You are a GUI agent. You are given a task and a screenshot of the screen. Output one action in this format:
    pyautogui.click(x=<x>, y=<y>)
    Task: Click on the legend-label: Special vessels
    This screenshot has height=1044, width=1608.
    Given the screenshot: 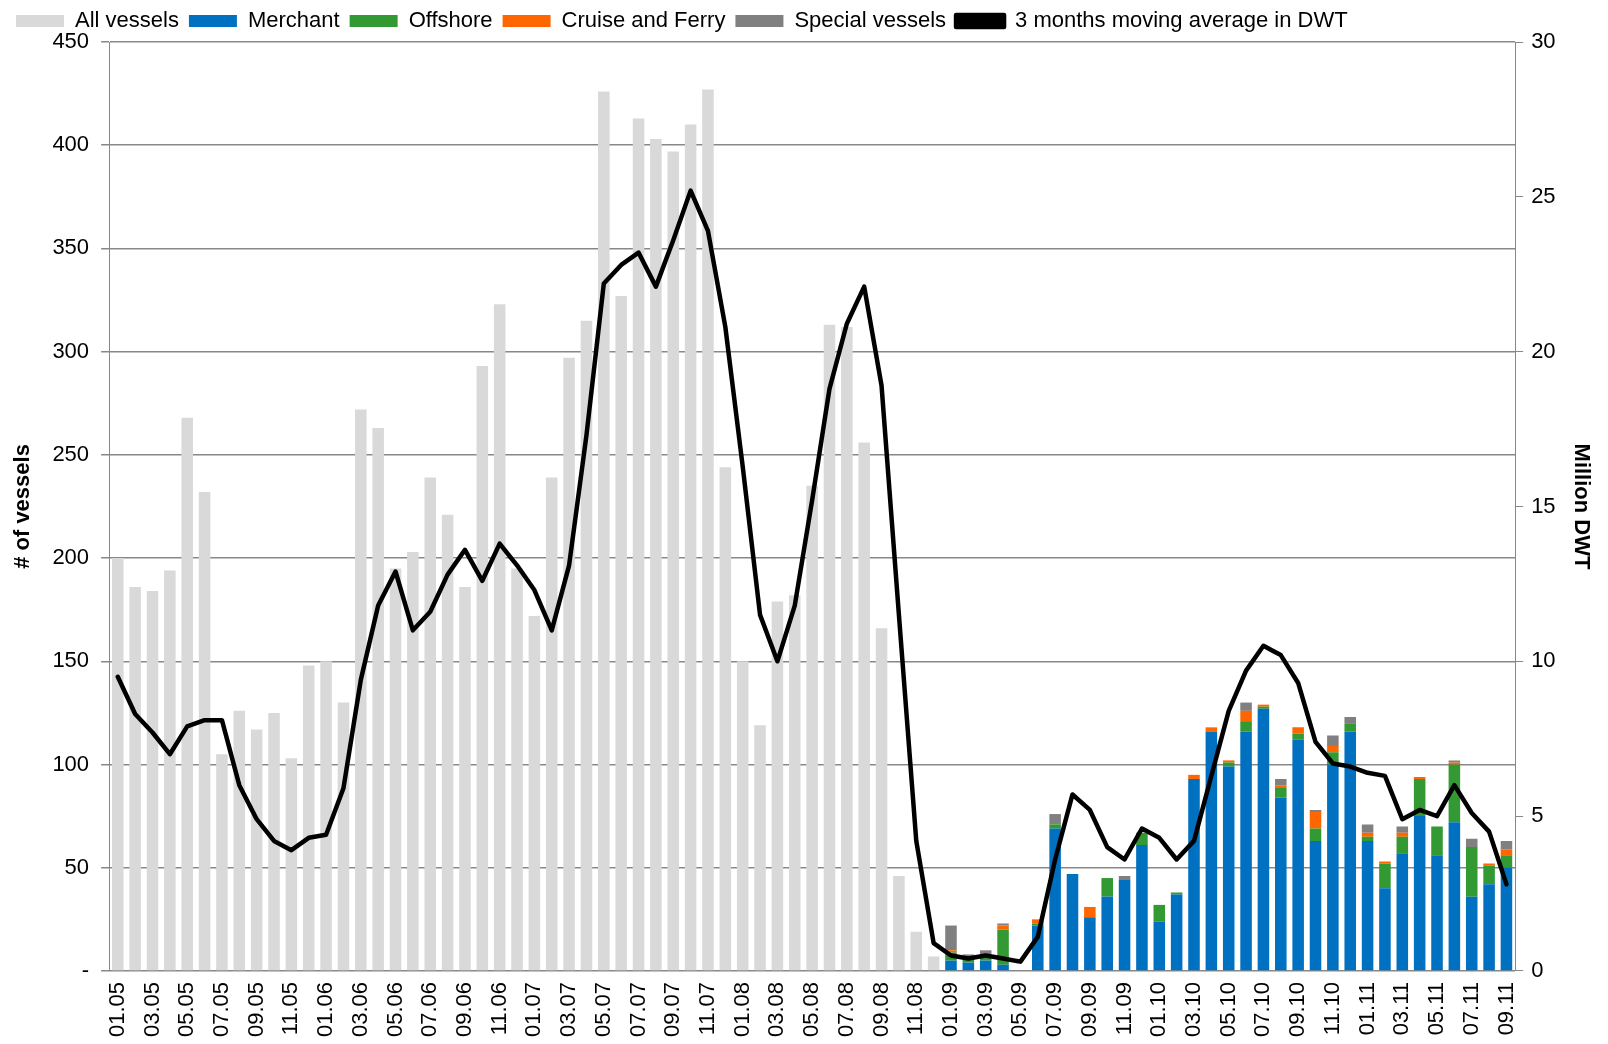 What is the action you would take?
    pyautogui.click(x=870, y=20)
    